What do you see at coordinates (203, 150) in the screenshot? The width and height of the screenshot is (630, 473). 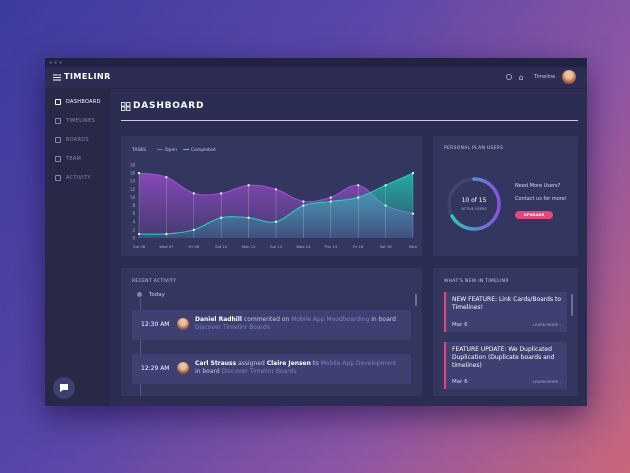 I see `legend-label: Completed` at bounding box center [203, 150].